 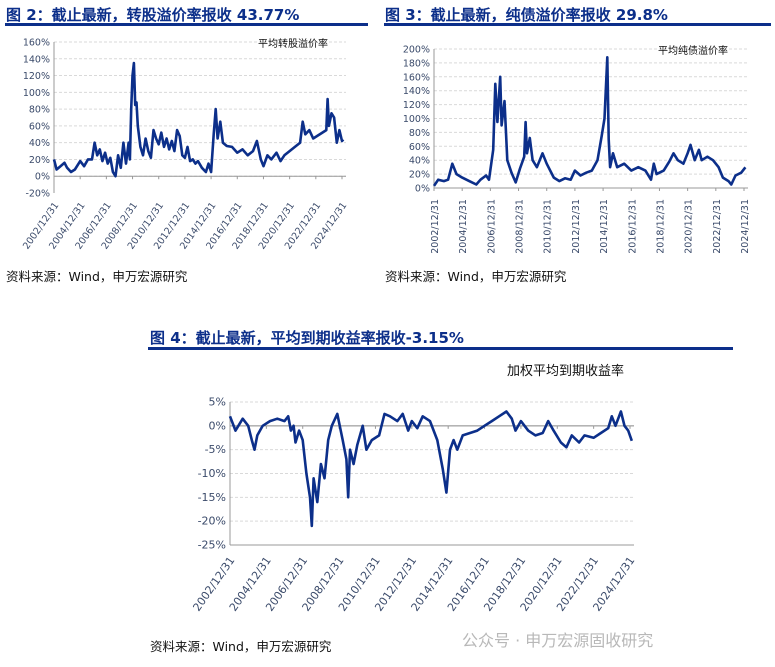 What do you see at coordinates (526, 15) in the screenshot?
I see `figure-3-title: 图 3：截止最新，纯债溢价率报收 29.8%` at bounding box center [526, 15].